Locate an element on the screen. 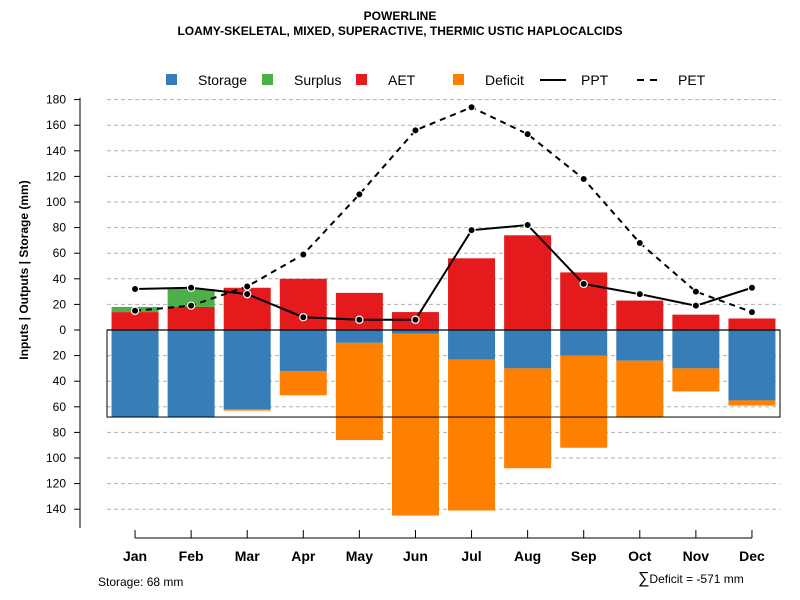 The height and width of the screenshot is (600, 800). x-tick-label: Jul is located at coordinates (471, 556).